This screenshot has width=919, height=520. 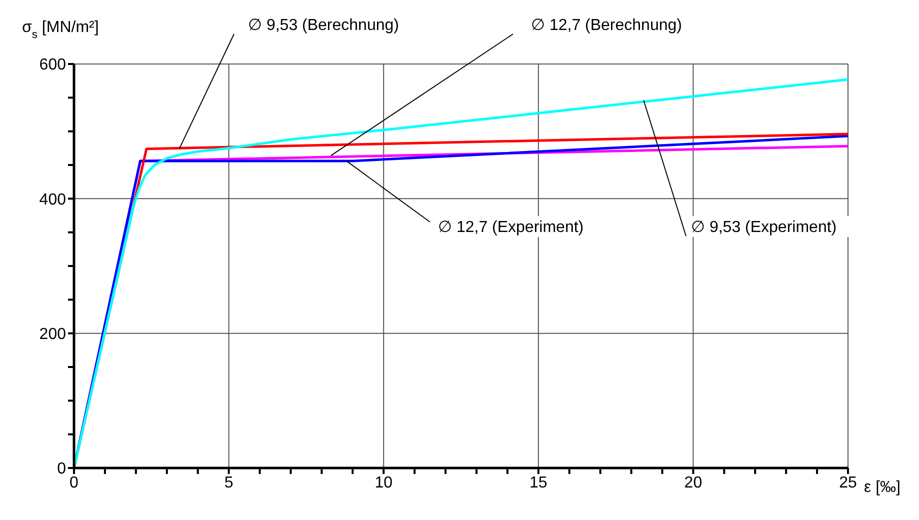 I want to click on y-tick-label: 0, so click(x=61, y=469).